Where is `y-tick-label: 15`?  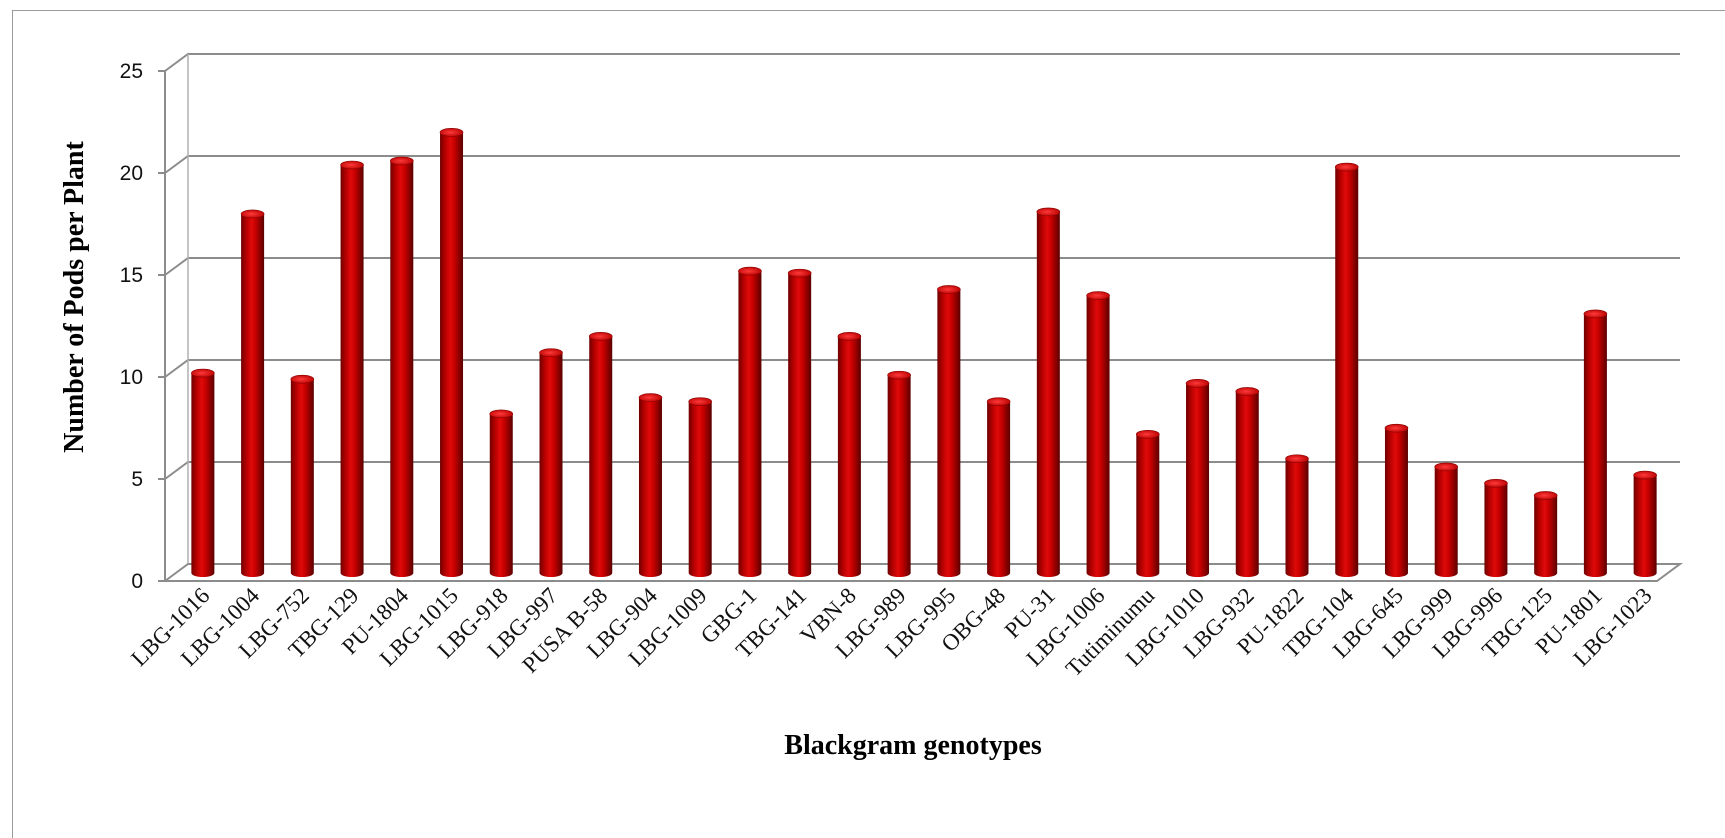 y-tick-label: 15 is located at coordinates (131, 275).